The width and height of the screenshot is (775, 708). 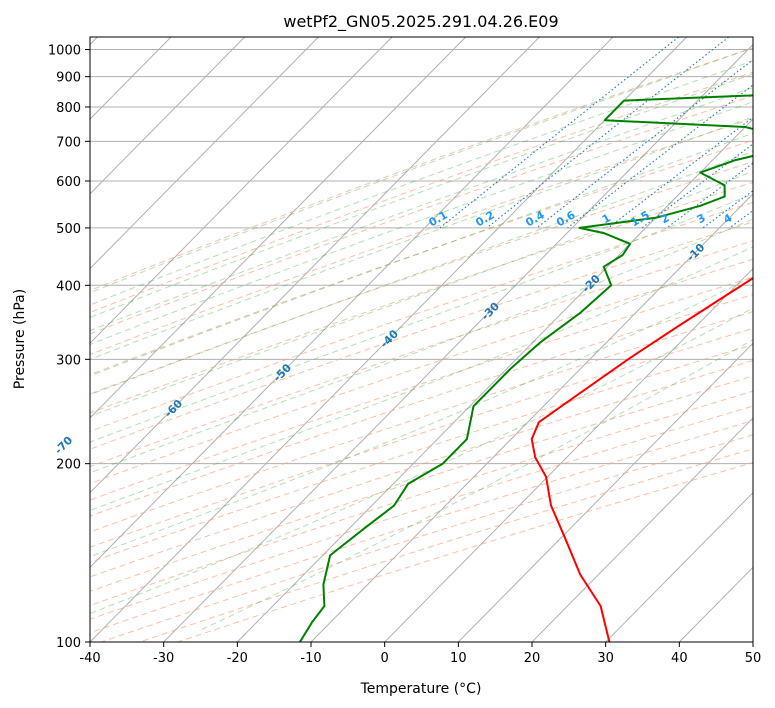 What do you see at coordinates (68, 142) in the screenshot?
I see `y-tick-label: 700` at bounding box center [68, 142].